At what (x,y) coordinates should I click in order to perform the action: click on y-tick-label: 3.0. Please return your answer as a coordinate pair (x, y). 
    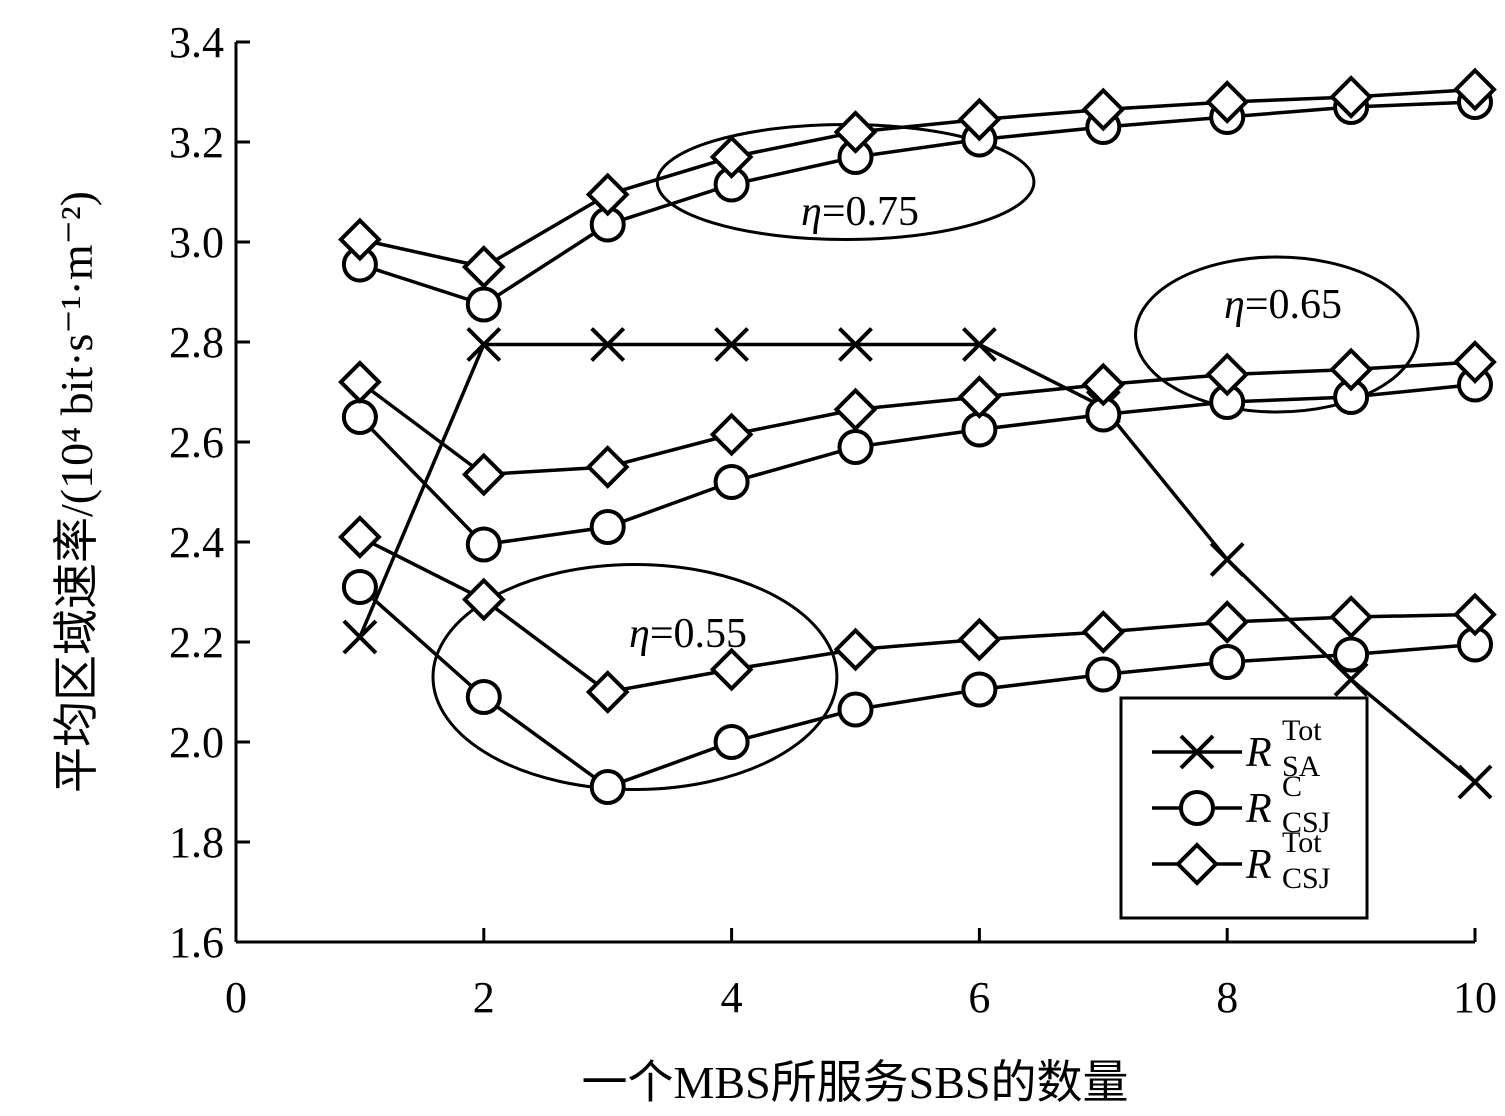
    Looking at the image, I should click on (196, 242).